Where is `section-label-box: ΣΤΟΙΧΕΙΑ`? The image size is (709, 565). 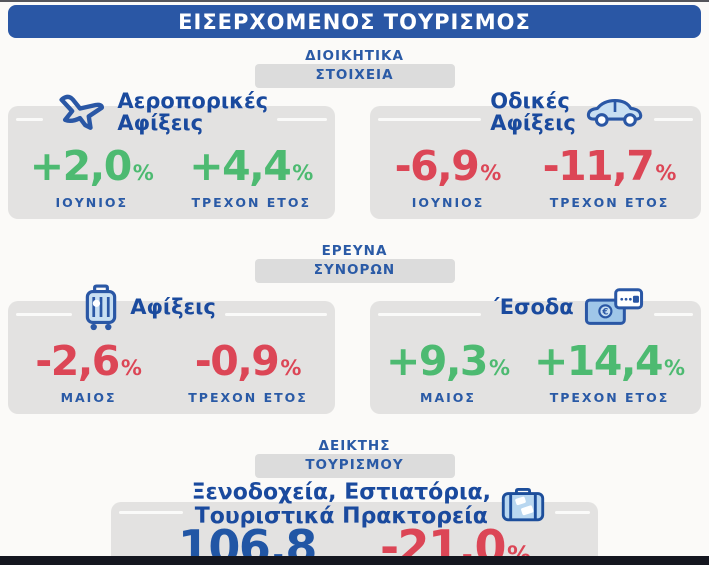 section-label-box: ΣΤΟΙΧΕΙΑ is located at coordinates (354, 76).